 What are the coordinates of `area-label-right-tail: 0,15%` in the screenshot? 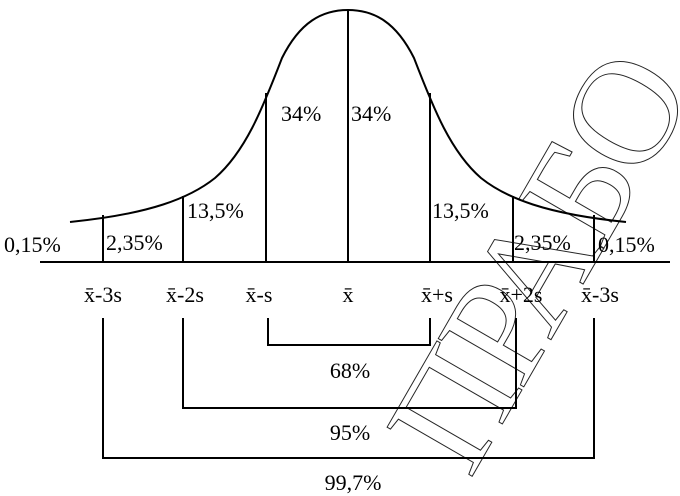 It's located at (626, 244).